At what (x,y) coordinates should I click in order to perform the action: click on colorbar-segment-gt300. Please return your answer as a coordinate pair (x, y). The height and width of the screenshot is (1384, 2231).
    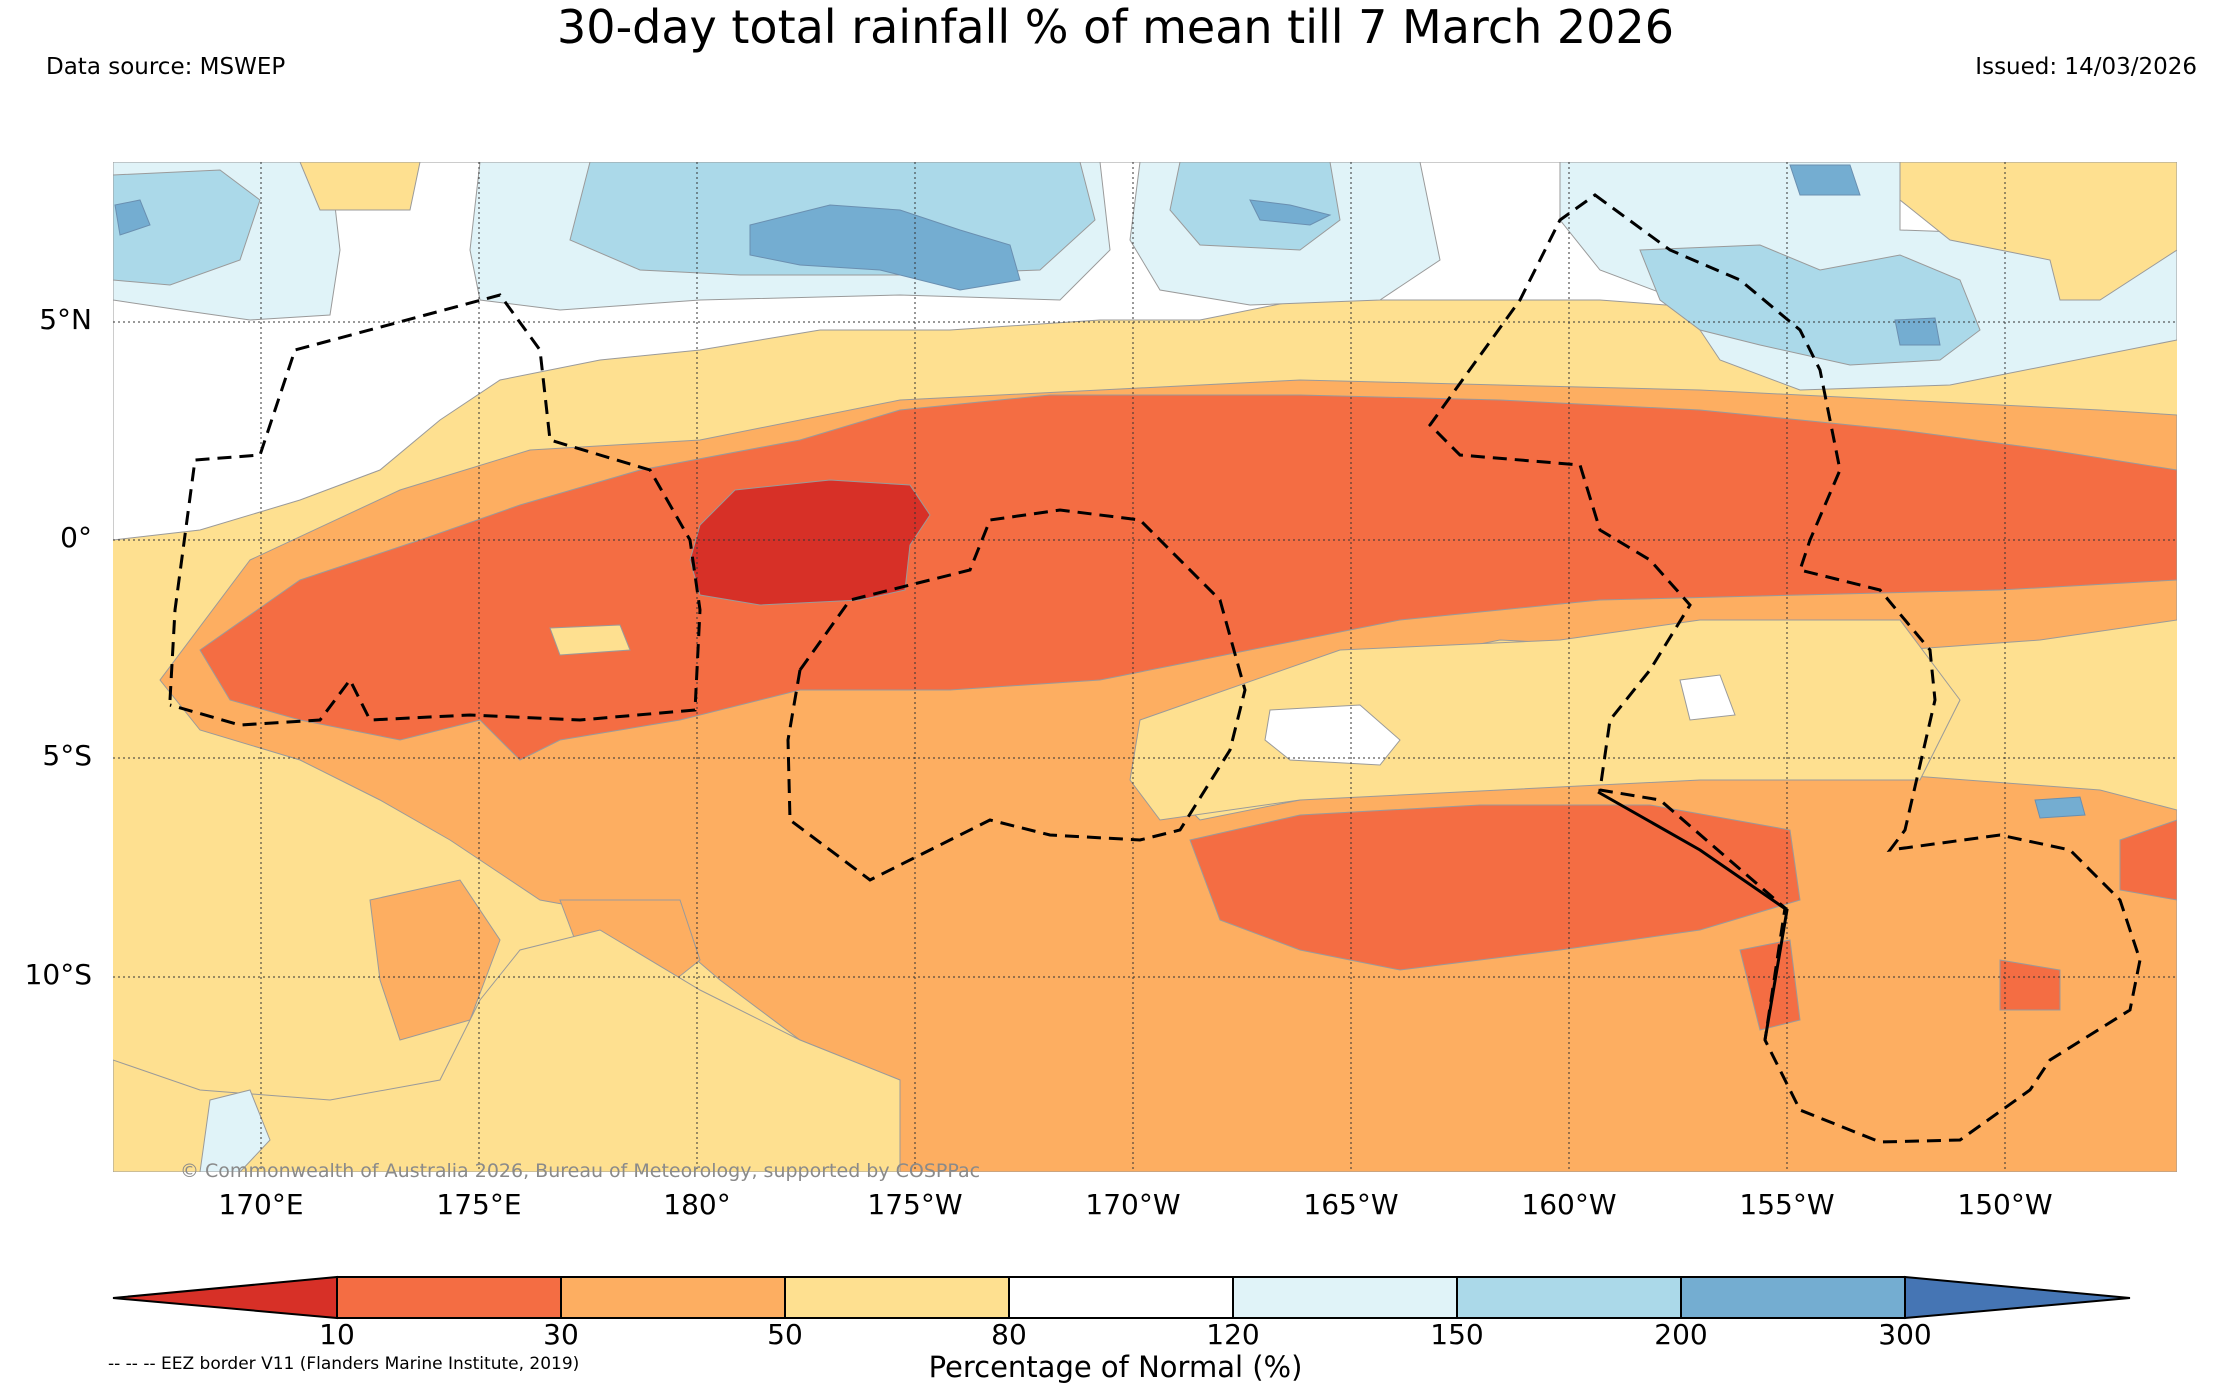
    Looking at the image, I should click on (2017, 1297).